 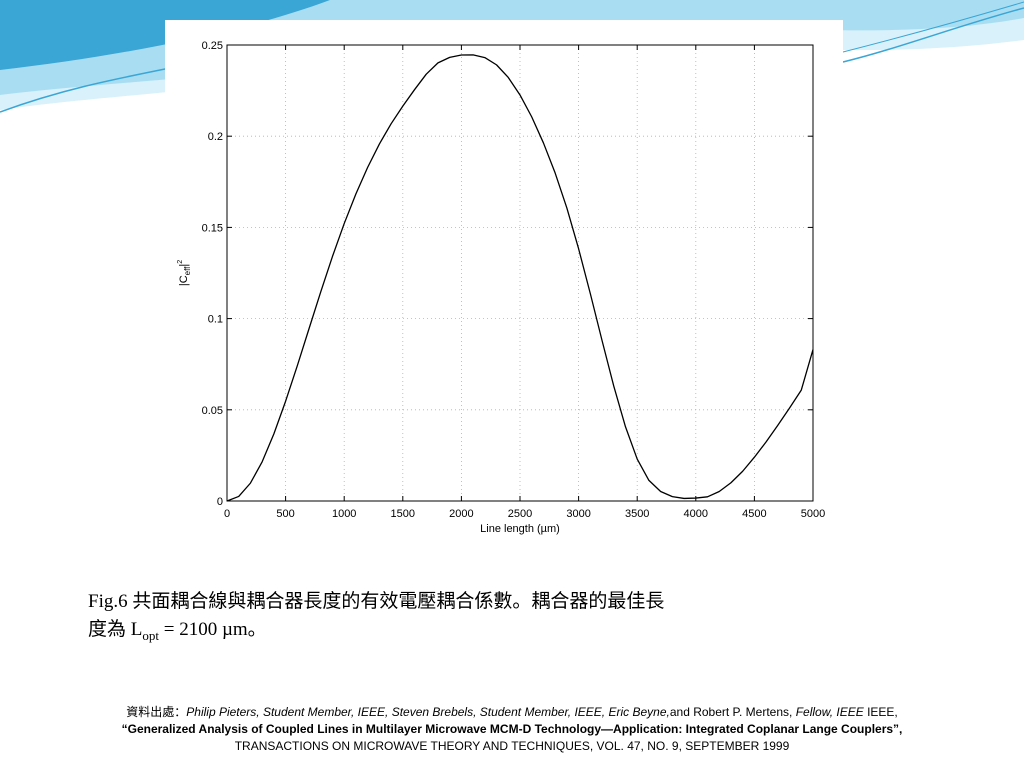 What do you see at coordinates (880, 712) in the screenshot?
I see `citation-authors-end: IEEE,` at bounding box center [880, 712].